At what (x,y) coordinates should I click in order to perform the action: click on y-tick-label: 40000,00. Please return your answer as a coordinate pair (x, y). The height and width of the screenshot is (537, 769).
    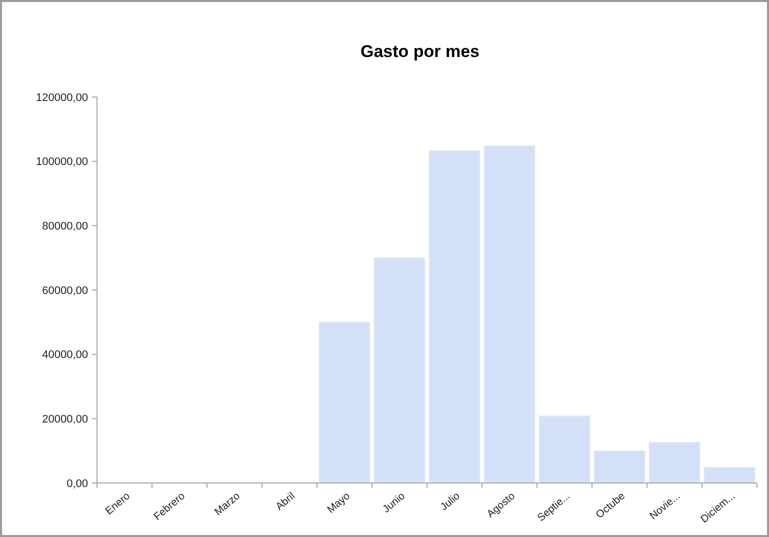
    Looking at the image, I should click on (65, 355).